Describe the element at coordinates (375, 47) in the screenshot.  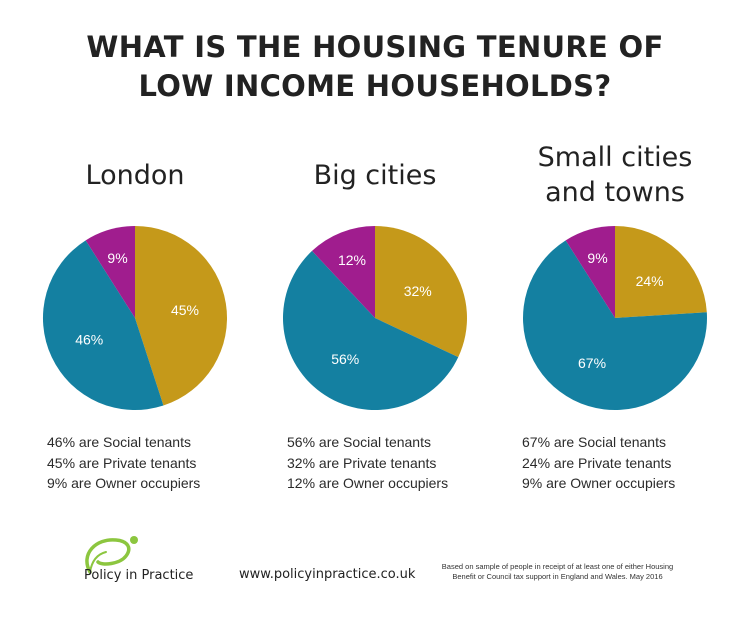
I see `page-title-line-1: WHAT IS THE HOUSING TENURE OF` at that location.